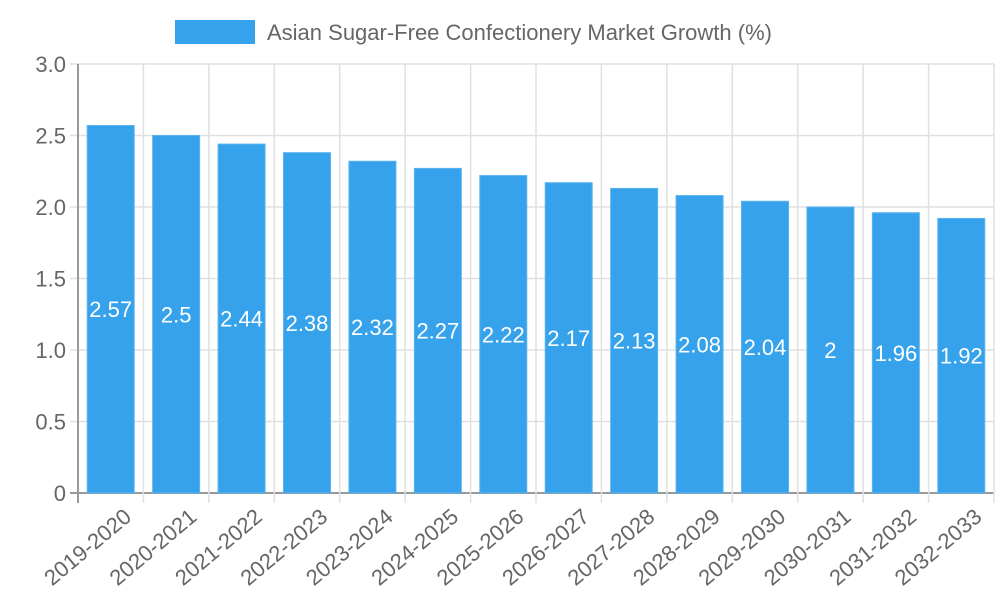 The image size is (1000, 600). I want to click on bar-value-label: 1.96, so click(895, 353).